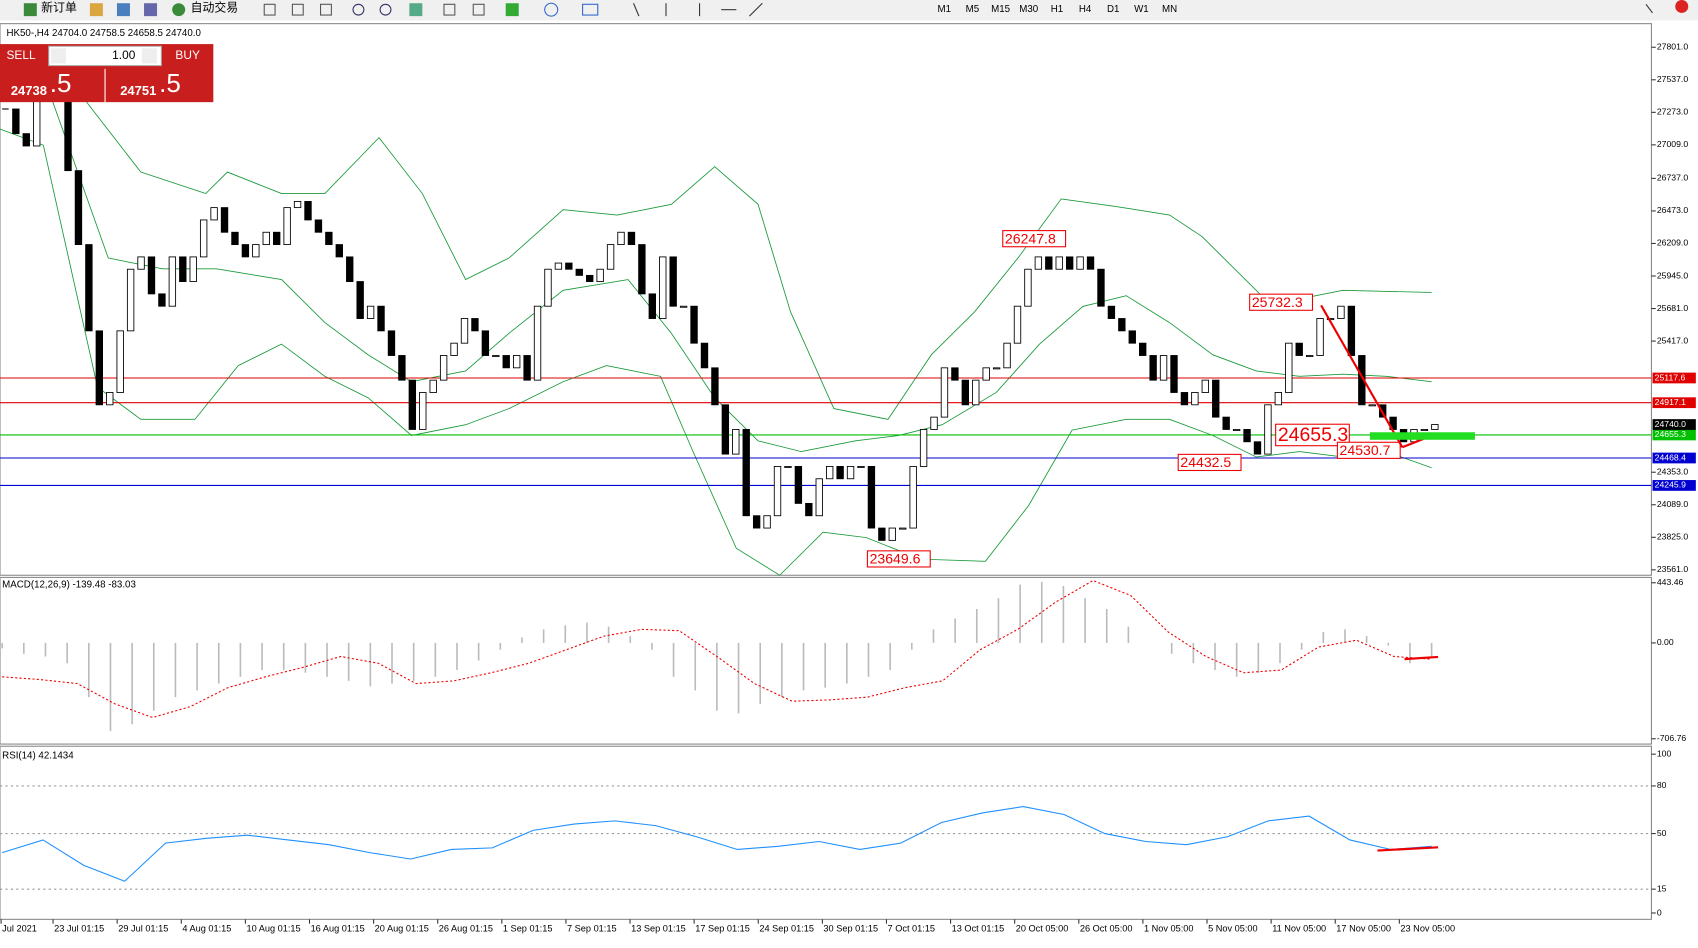 The image size is (1698, 948). Describe the element at coordinates (1670, 377) in the screenshot. I see `price-tag-label: 25117.6` at that location.